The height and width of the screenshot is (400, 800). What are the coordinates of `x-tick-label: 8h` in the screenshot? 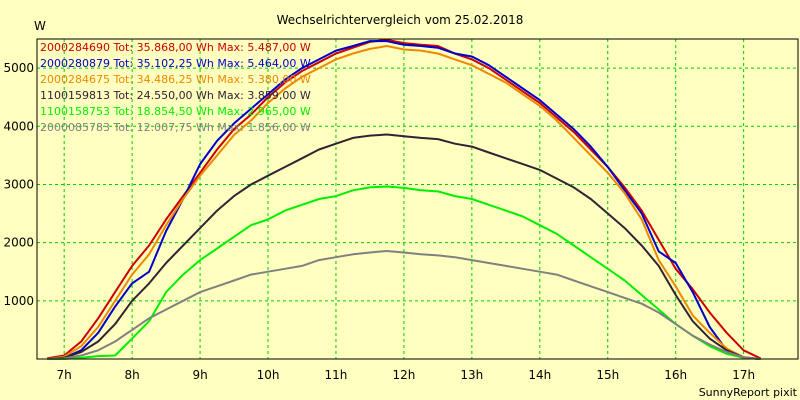 It's located at (132, 375).